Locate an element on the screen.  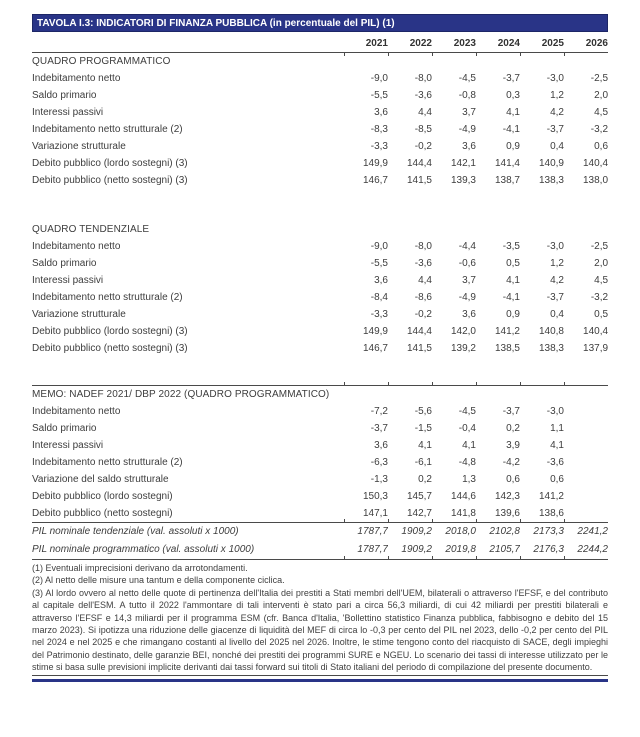
value-cell: 137,9 is located at coordinates (596, 348).